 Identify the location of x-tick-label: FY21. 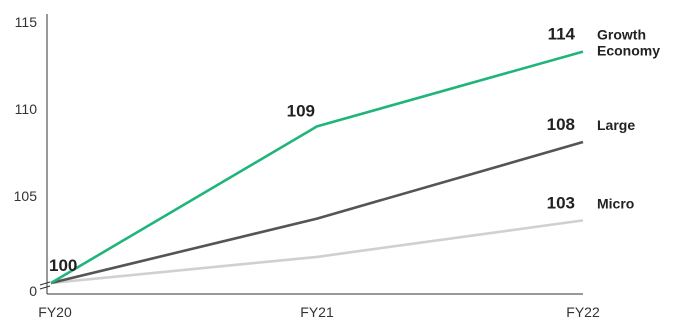
(317, 312).